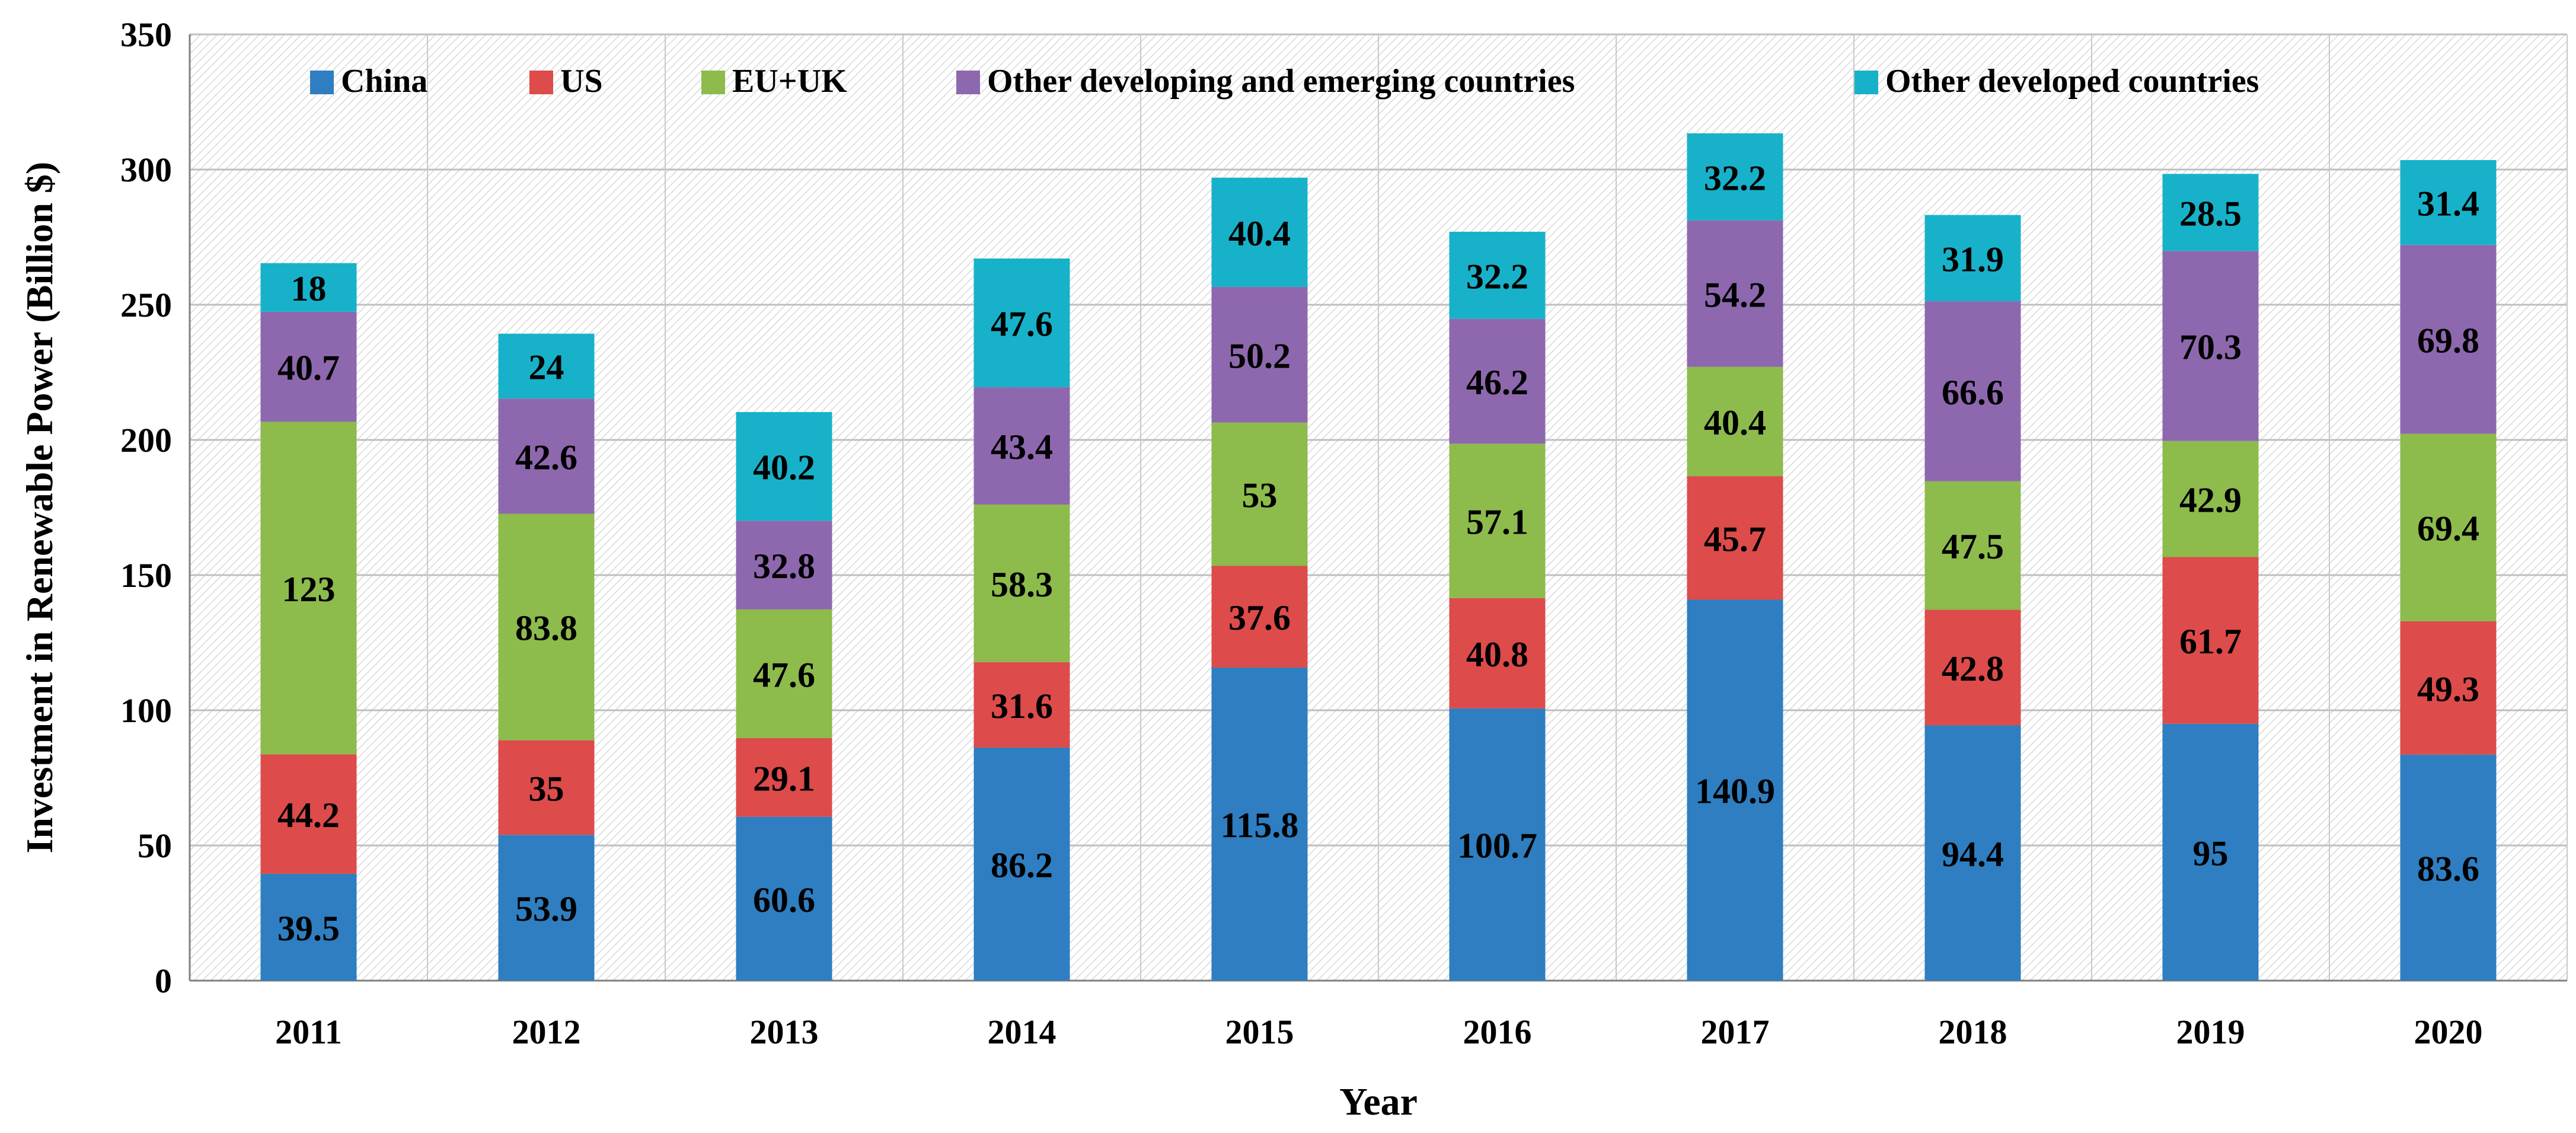 The height and width of the screenshot is (1133, 2576). What do you see at coordinates (1735, 422) in the screenshot?
I see `data-label: 40.4` at bounding box center [1735, 422].